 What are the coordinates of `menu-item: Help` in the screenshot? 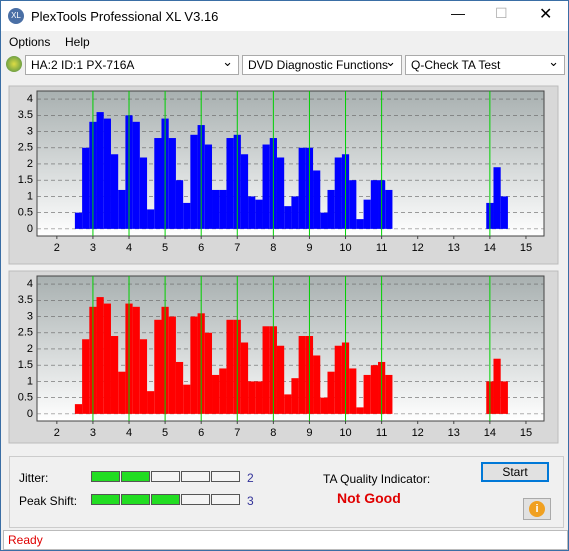 It's located at (77, 42).